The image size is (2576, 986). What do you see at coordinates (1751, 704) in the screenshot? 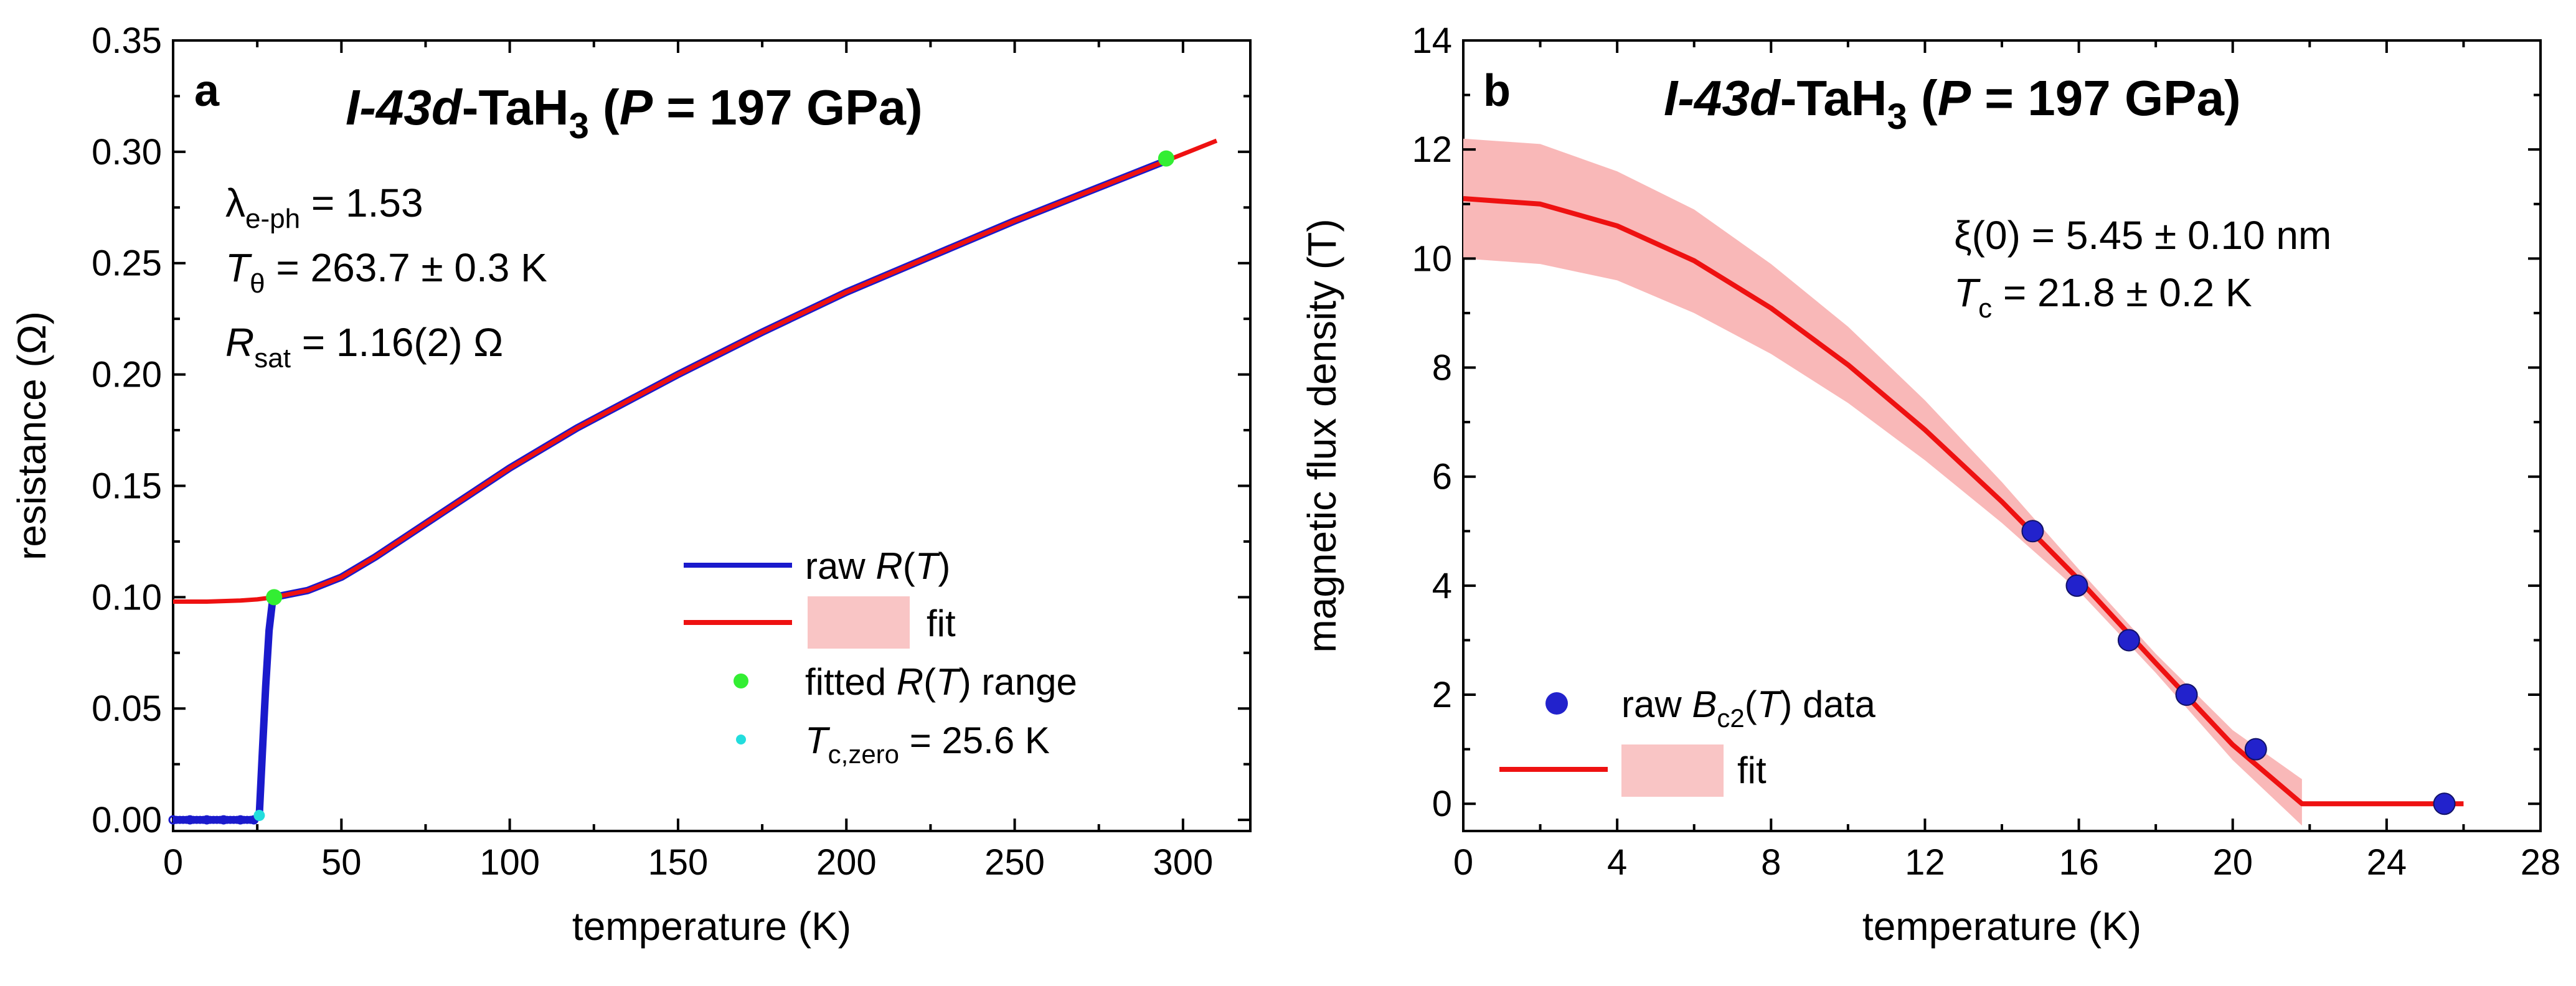
I see `legend-b-raw-open: (` at bounding box center [1751, 704].